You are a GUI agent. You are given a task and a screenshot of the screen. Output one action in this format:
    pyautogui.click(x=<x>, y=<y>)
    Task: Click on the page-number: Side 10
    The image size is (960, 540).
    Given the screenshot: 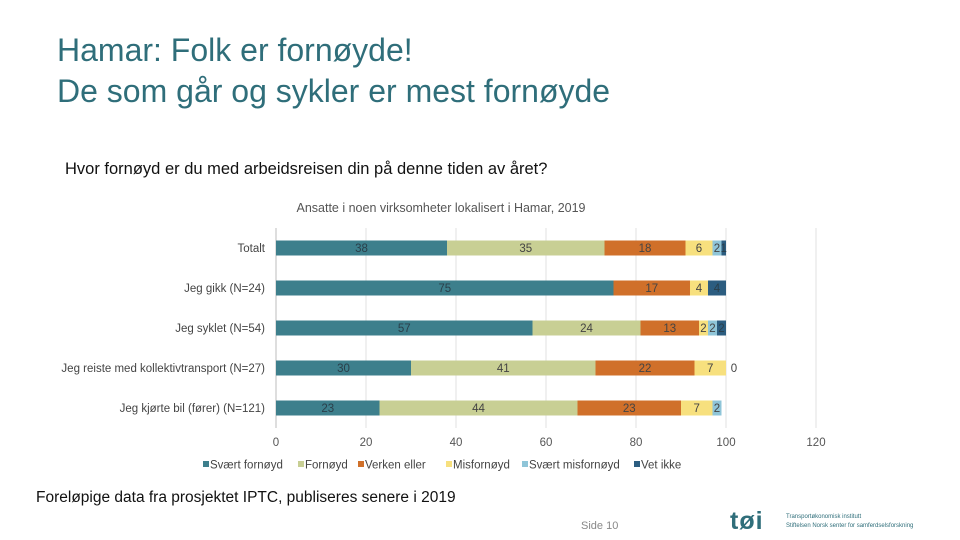 What is the action you would take?
    pyautogui.click(x=599, y=526)
    